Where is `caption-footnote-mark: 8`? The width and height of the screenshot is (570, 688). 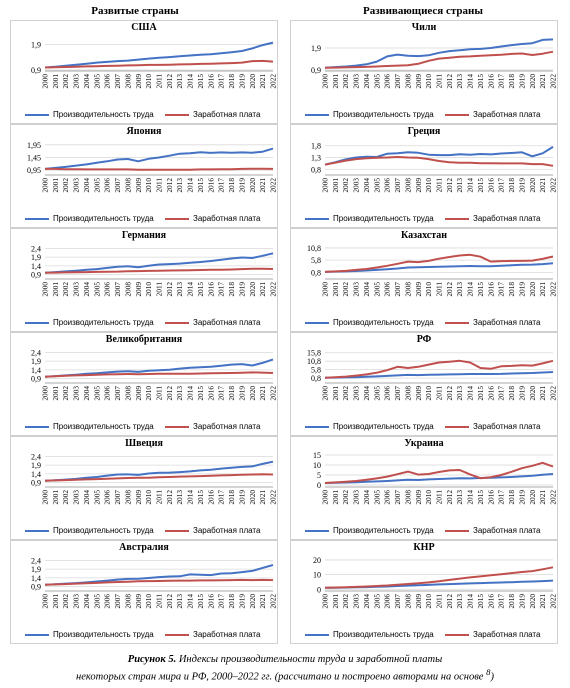
caption-footnote-mark: 8 is located at coordinates (488, 672).